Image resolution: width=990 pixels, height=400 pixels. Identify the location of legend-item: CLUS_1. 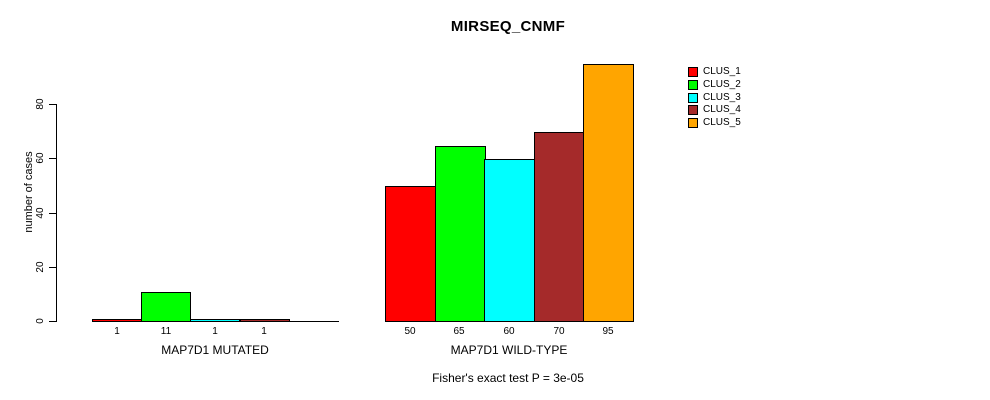
(714, 72).